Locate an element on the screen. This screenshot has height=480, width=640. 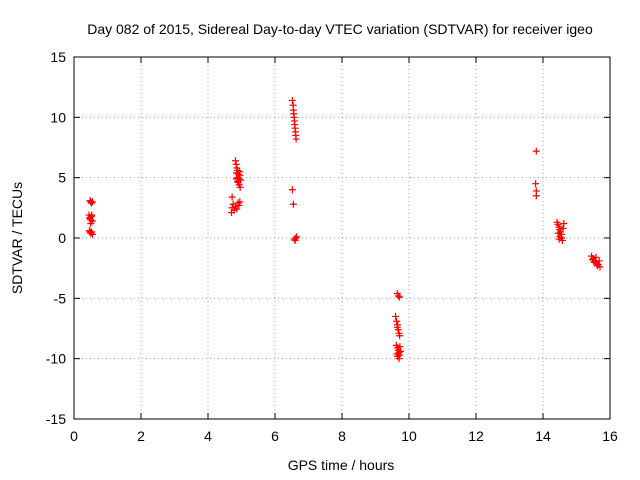
x-tick-label: 12 is located at coordinates (476, 436).